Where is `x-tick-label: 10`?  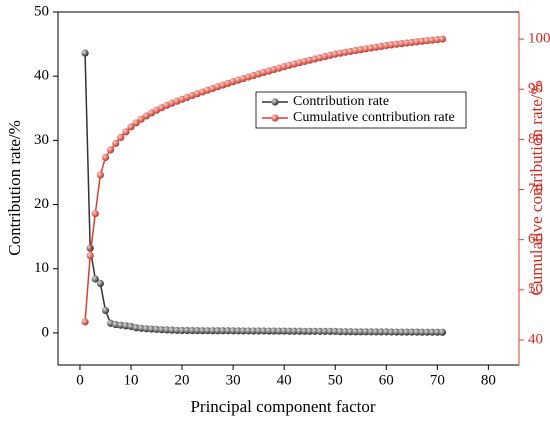 x-tick-label: 10 is located at coordinates (131, 380).